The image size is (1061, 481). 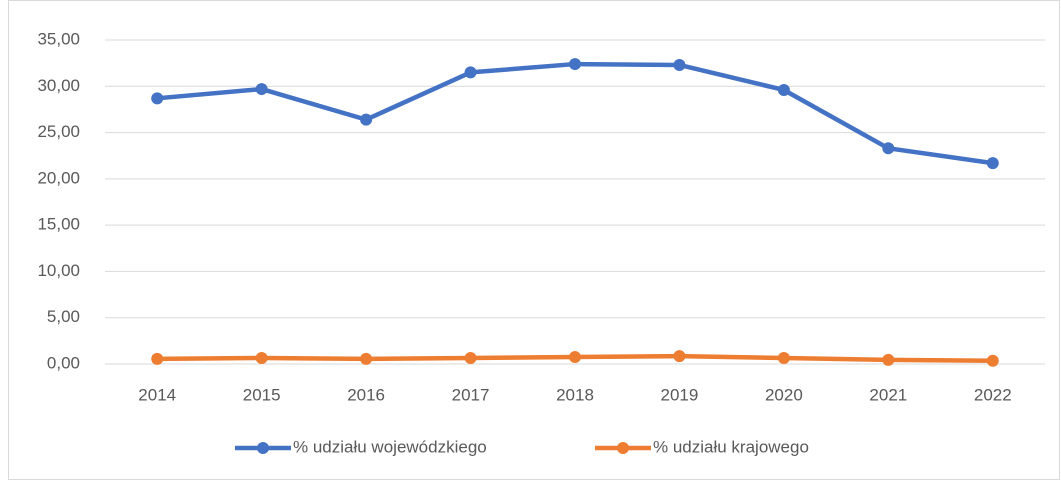 I want to click on x-tick-label: 2014, so click(x=157, y=394).